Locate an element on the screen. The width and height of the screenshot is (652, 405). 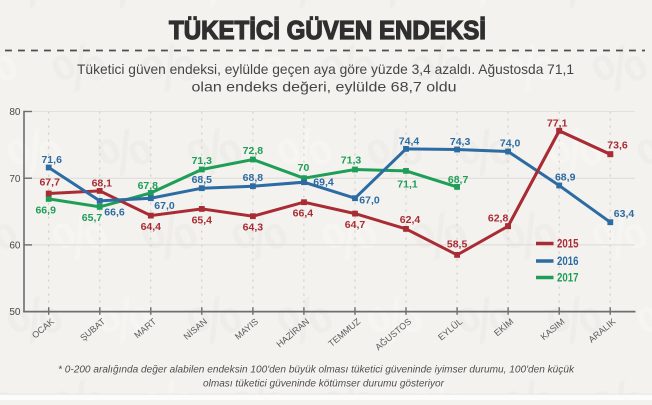
svg-text: 67,8 is located at coordinates (148, 186).